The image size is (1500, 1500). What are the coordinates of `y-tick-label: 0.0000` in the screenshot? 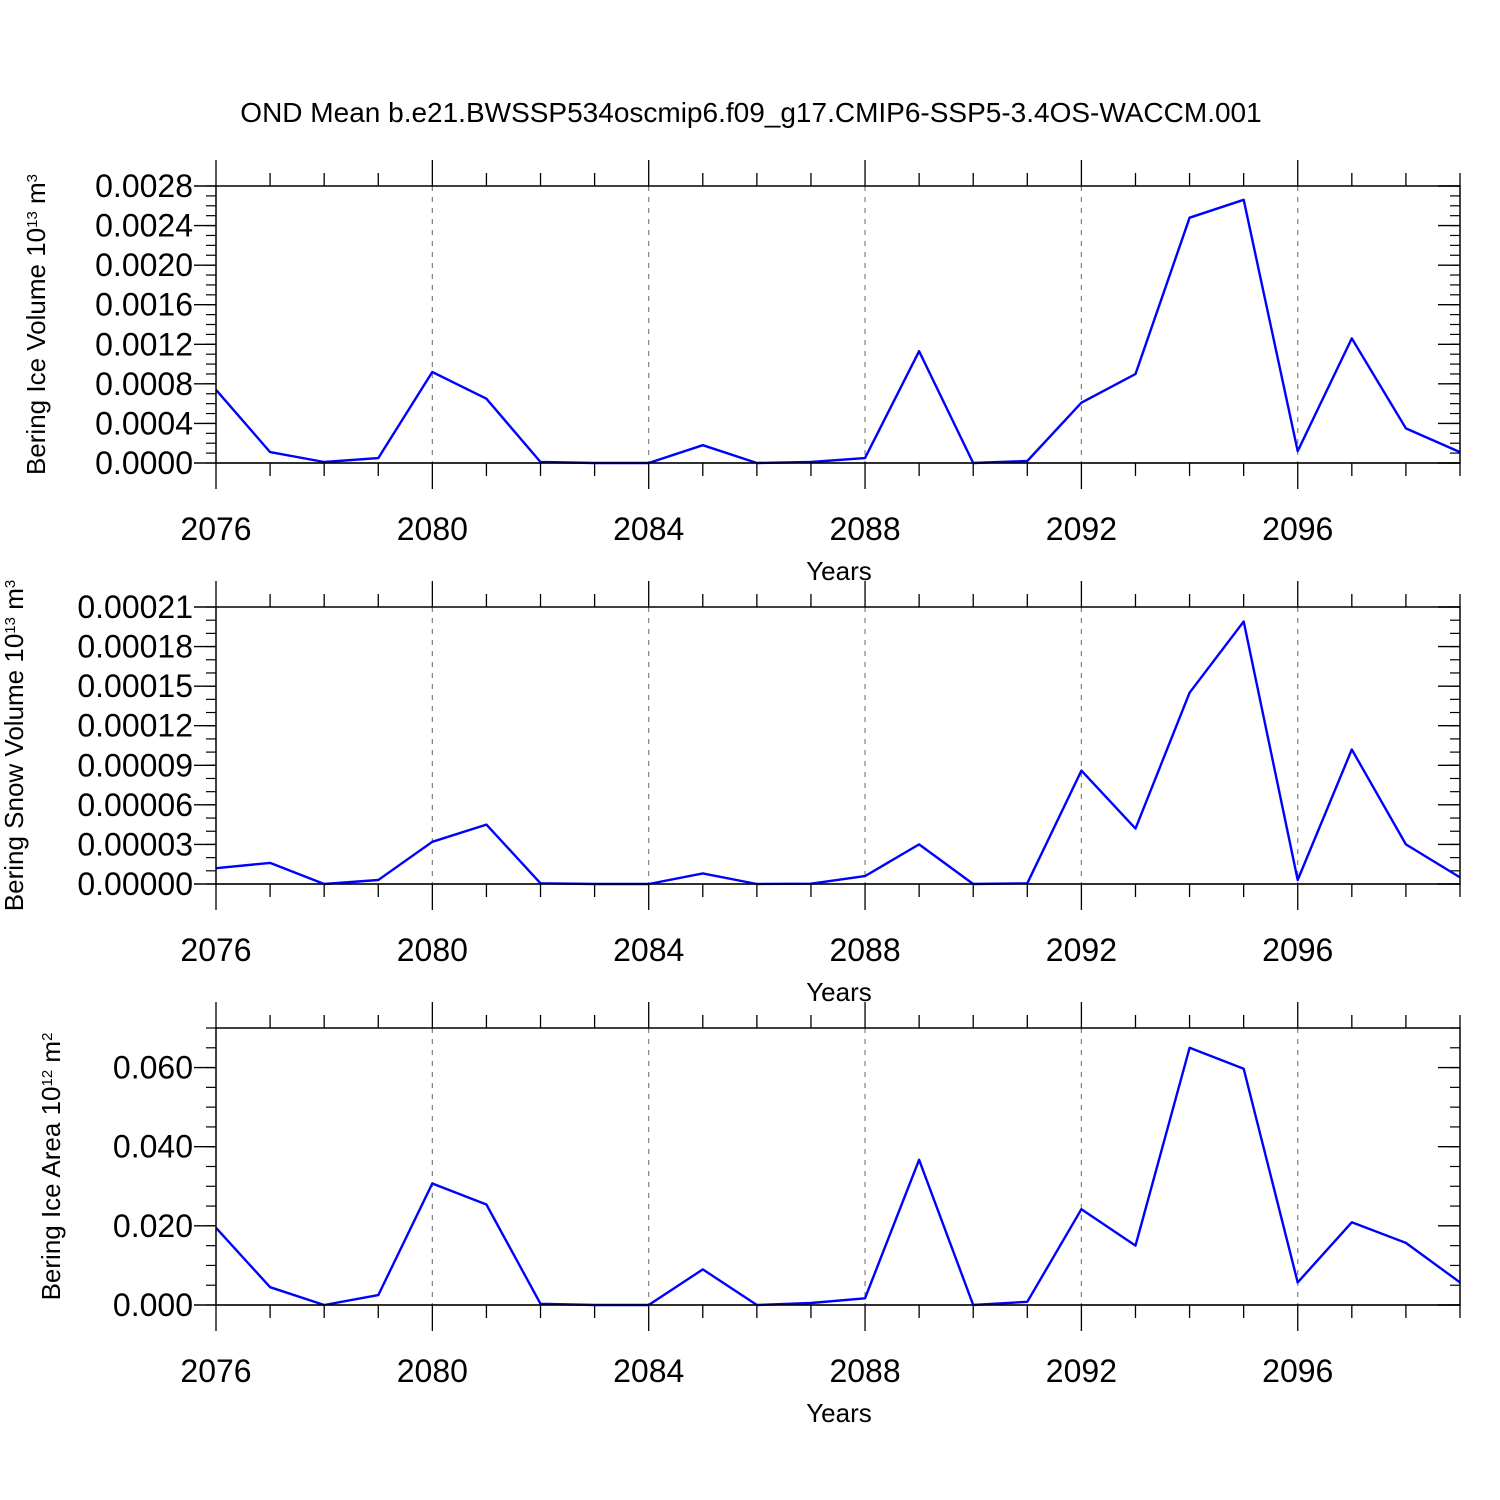 It's located at (144, 463).